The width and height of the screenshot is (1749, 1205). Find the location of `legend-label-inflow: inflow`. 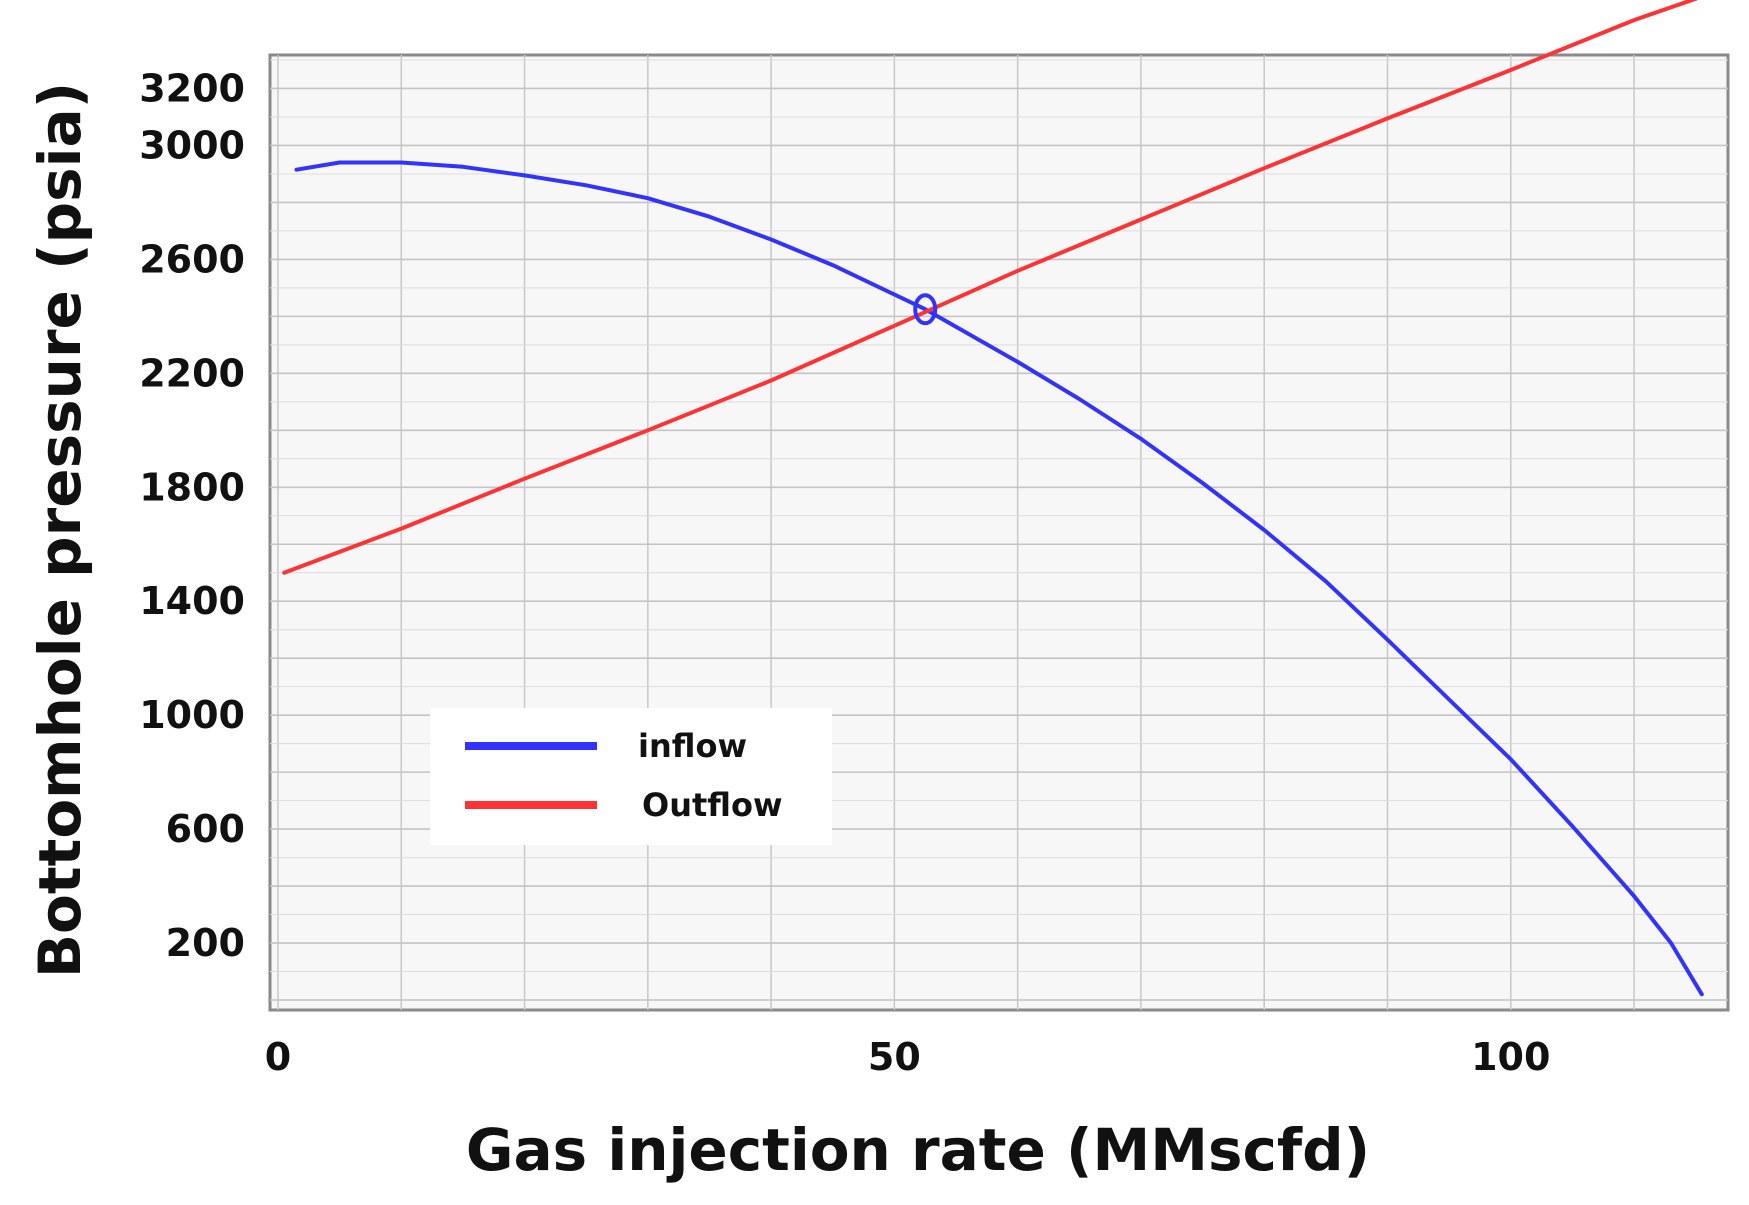

legend-label-inflow: inflow is located at coordinates (692, 746).